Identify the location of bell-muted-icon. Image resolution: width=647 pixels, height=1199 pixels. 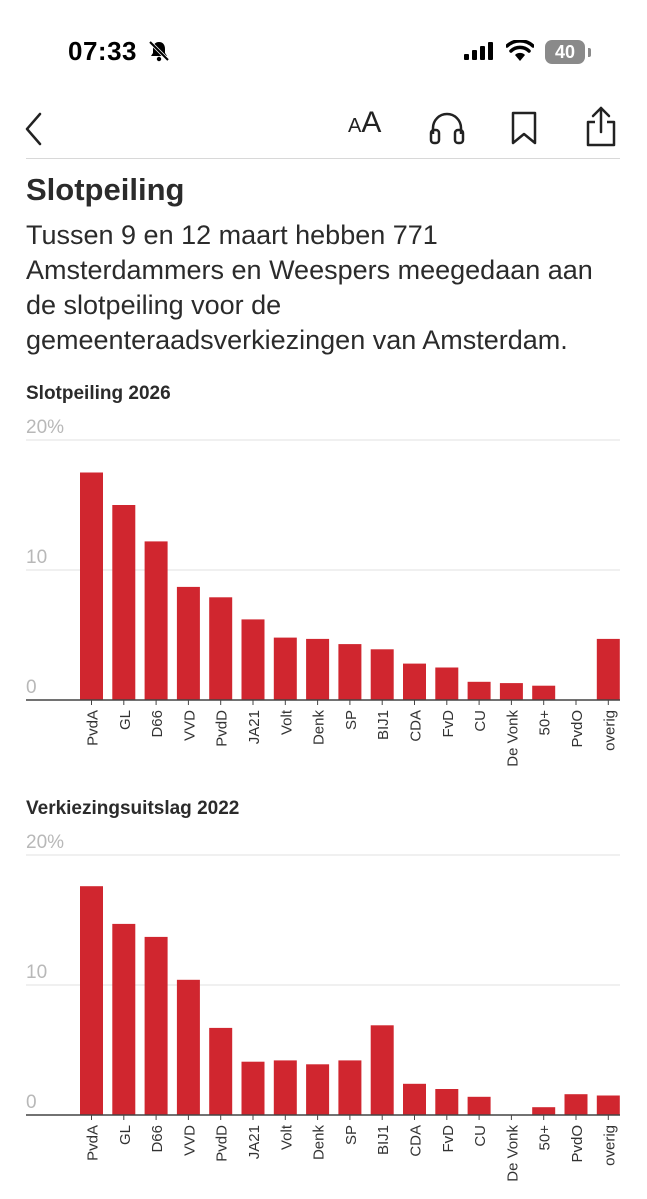
(159, 51).